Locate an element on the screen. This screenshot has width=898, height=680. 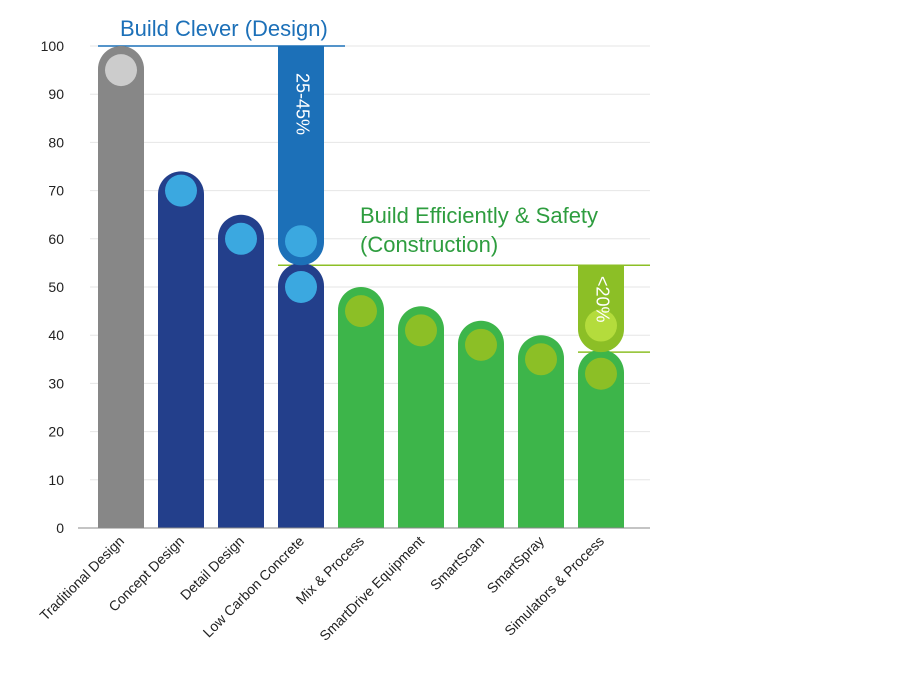
y-tick-label: 100 is located at coordinates (53, 46).